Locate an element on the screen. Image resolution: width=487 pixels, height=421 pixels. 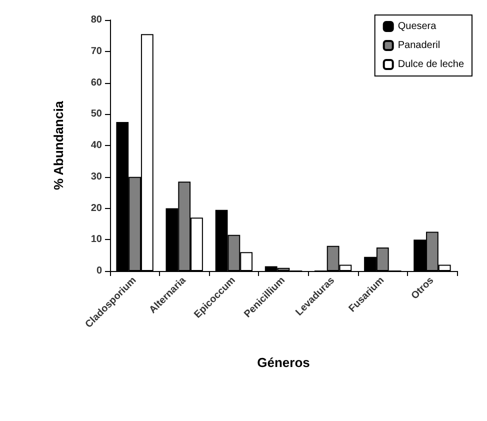
y-tick-label: 0 is located at coordinates (99, 271).